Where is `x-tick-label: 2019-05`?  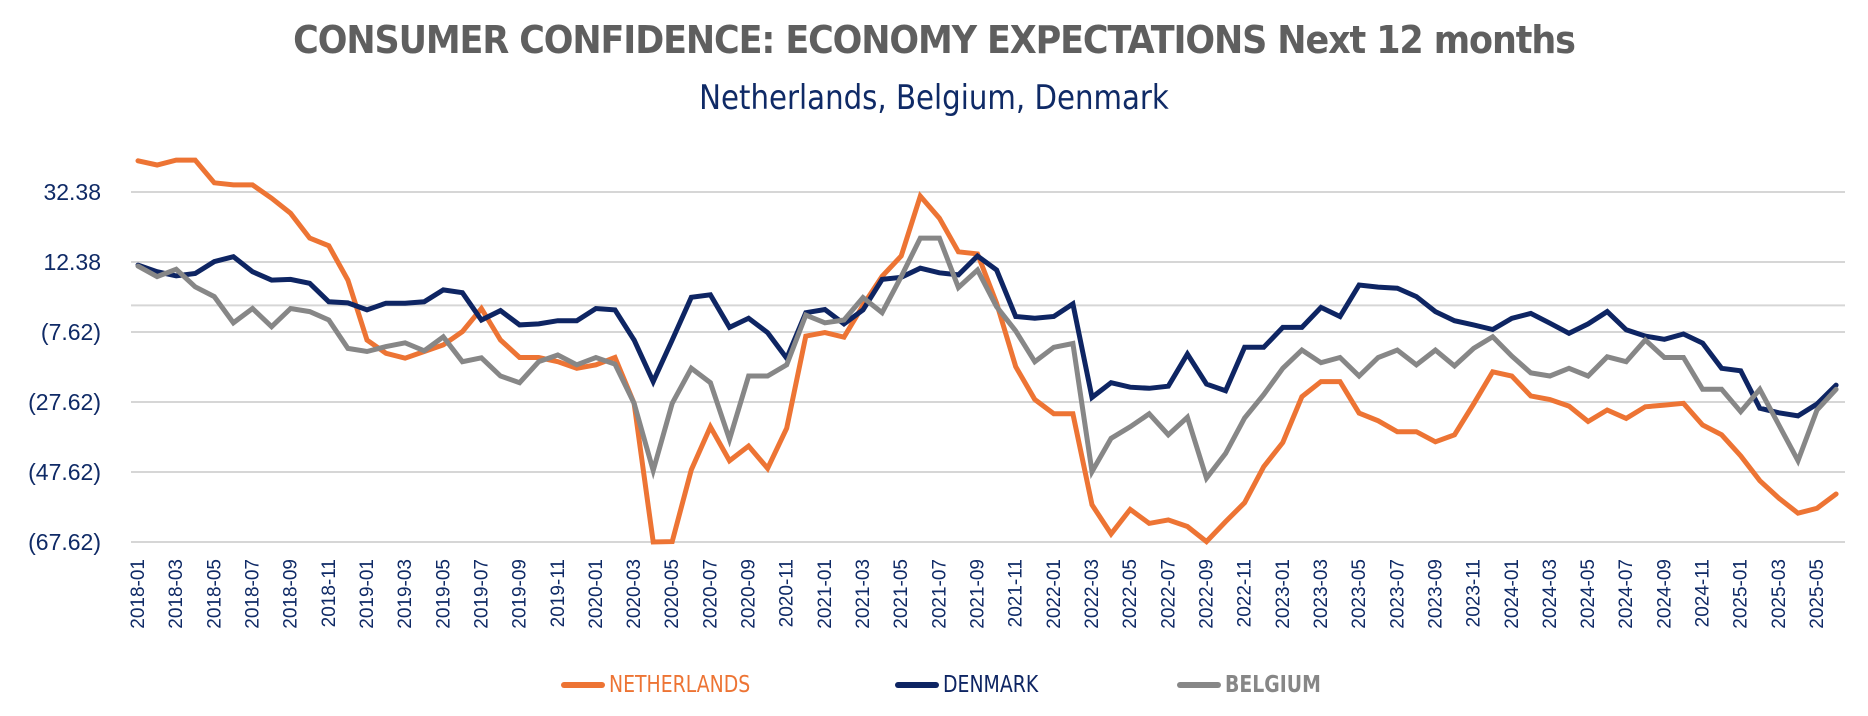 x-tick-label: 2019-05 is located at coordinates (443, 594).